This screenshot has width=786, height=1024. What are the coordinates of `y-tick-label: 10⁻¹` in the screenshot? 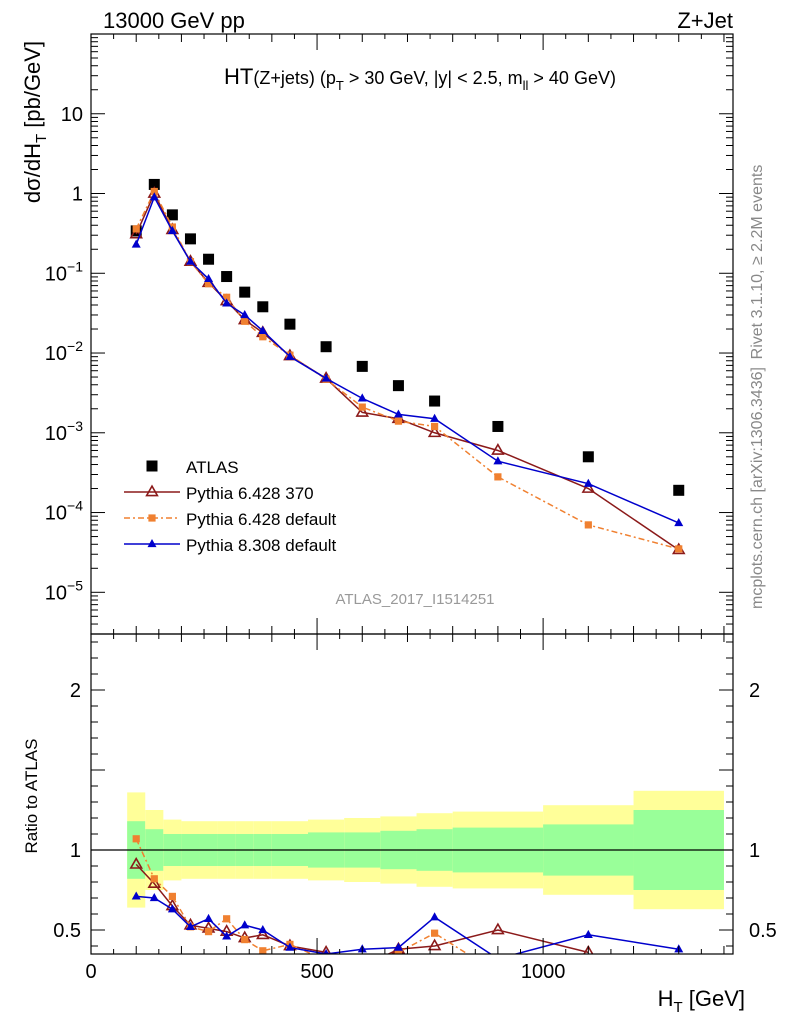 It's located at (64, 271).